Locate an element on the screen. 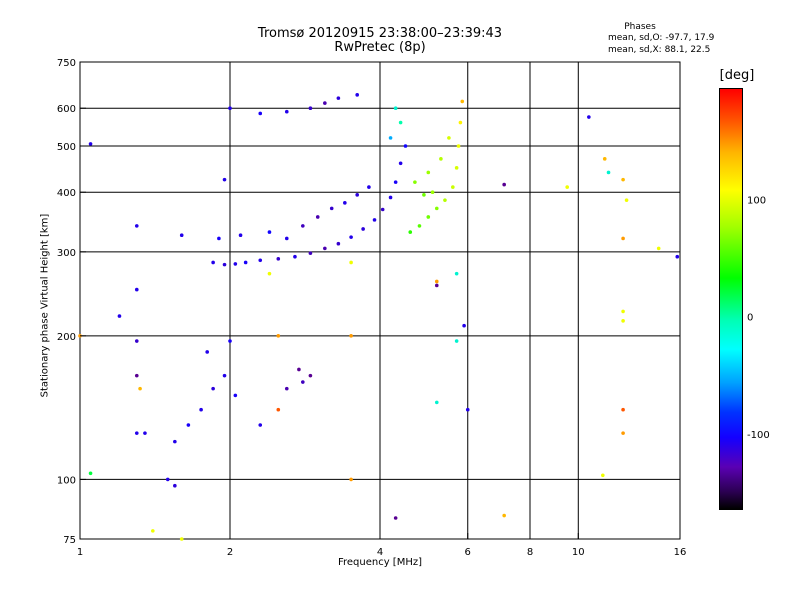 The width and height of the screenshot is (800, 600). y-axis-ticks: 75 100 200 300 400 500 600 750 is located at coordinates (71, 302).